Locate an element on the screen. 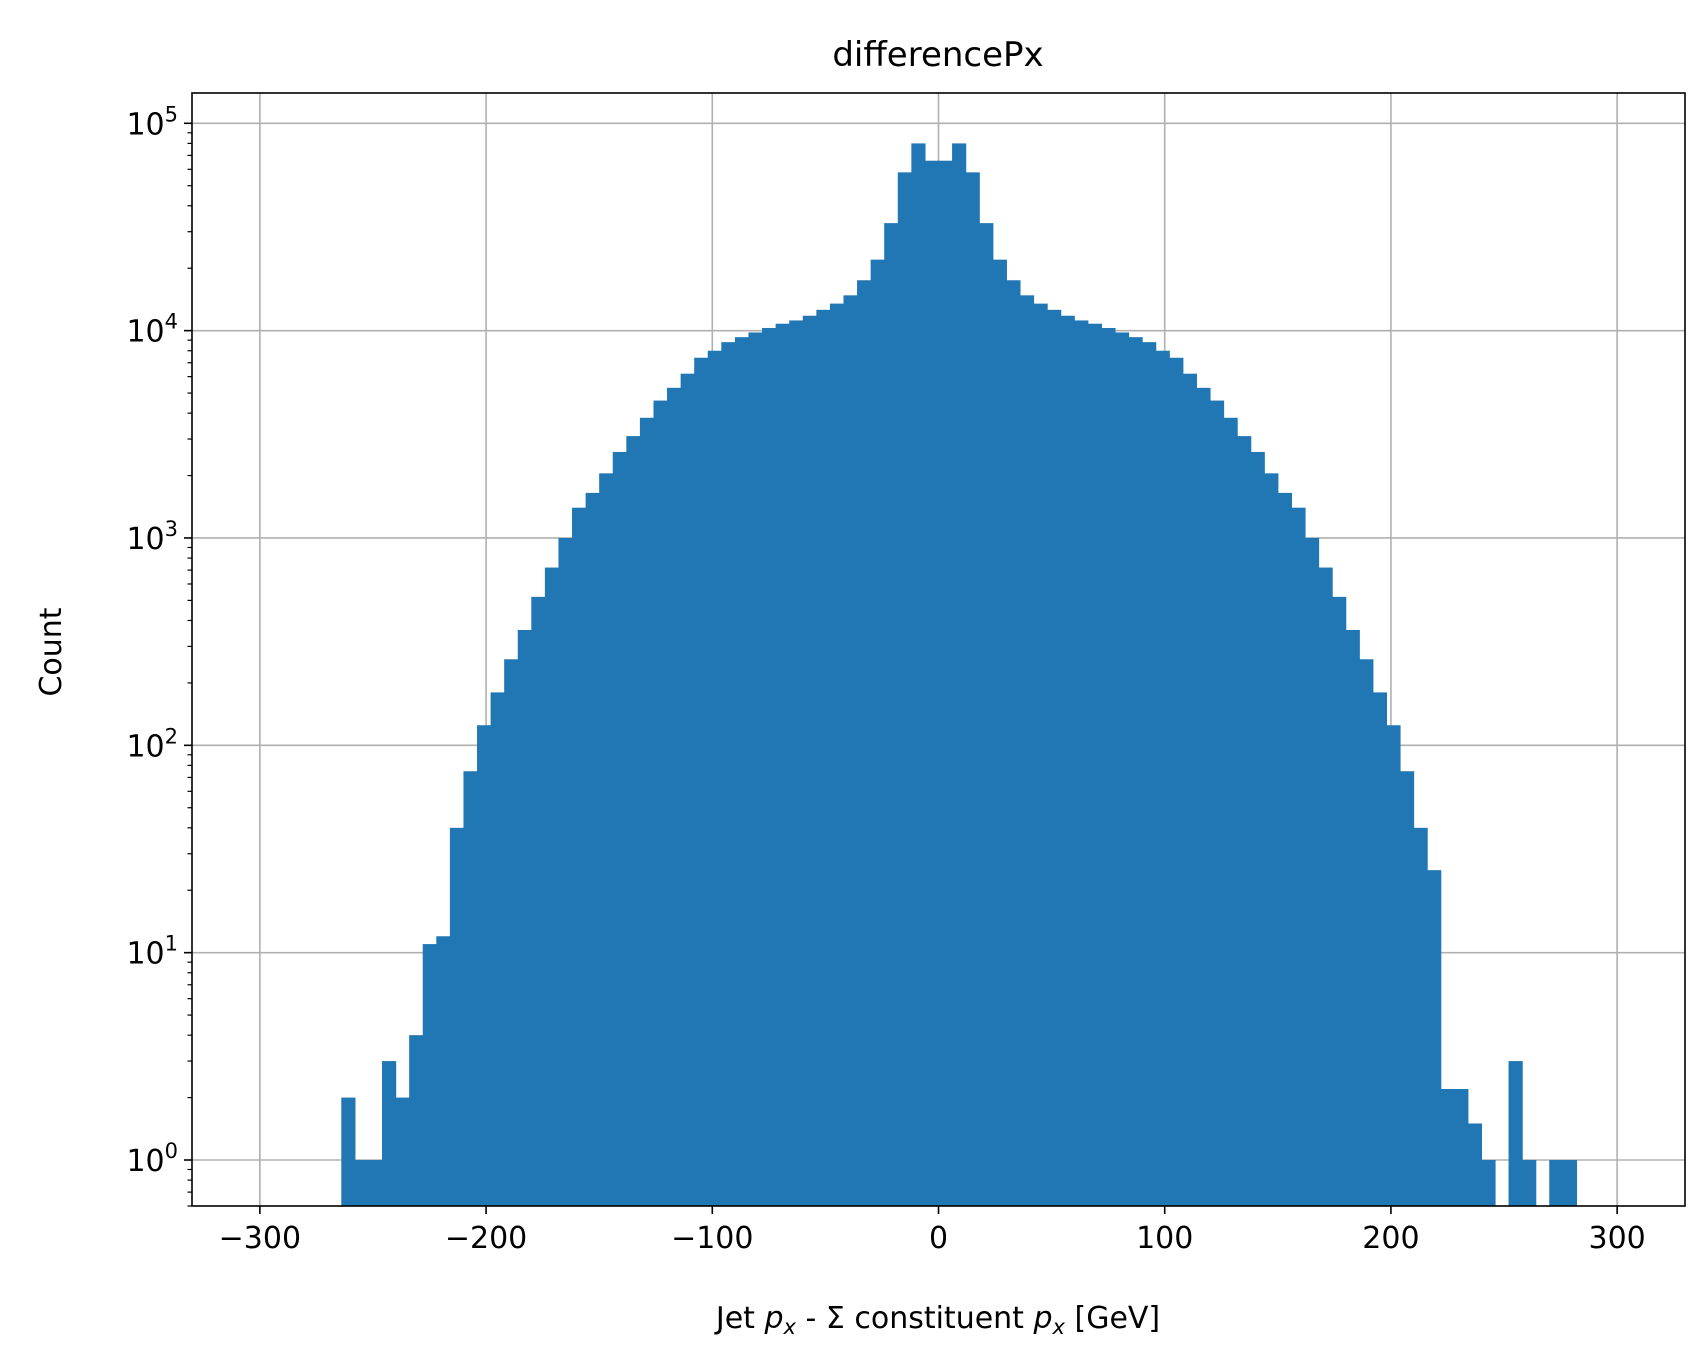 The height and width of the screenshot is (1365, 1708). y-tick-label: 10⁵ is located at coordinates (152, 122).